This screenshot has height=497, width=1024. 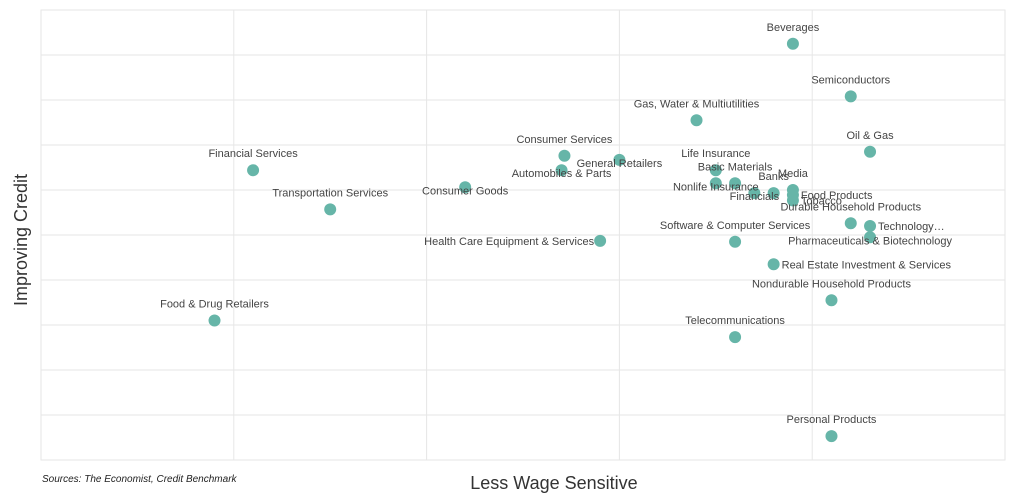 I want to click on data-label: Banks, so click(x=773, y=177).